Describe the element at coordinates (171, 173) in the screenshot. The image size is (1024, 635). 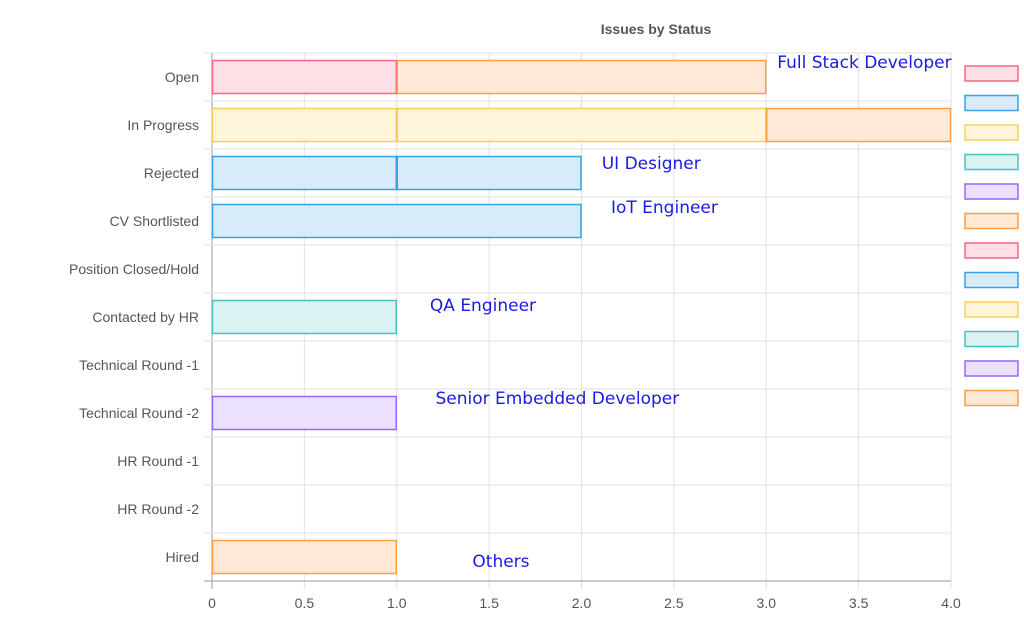
I see `category-label: Rejected` at that location.